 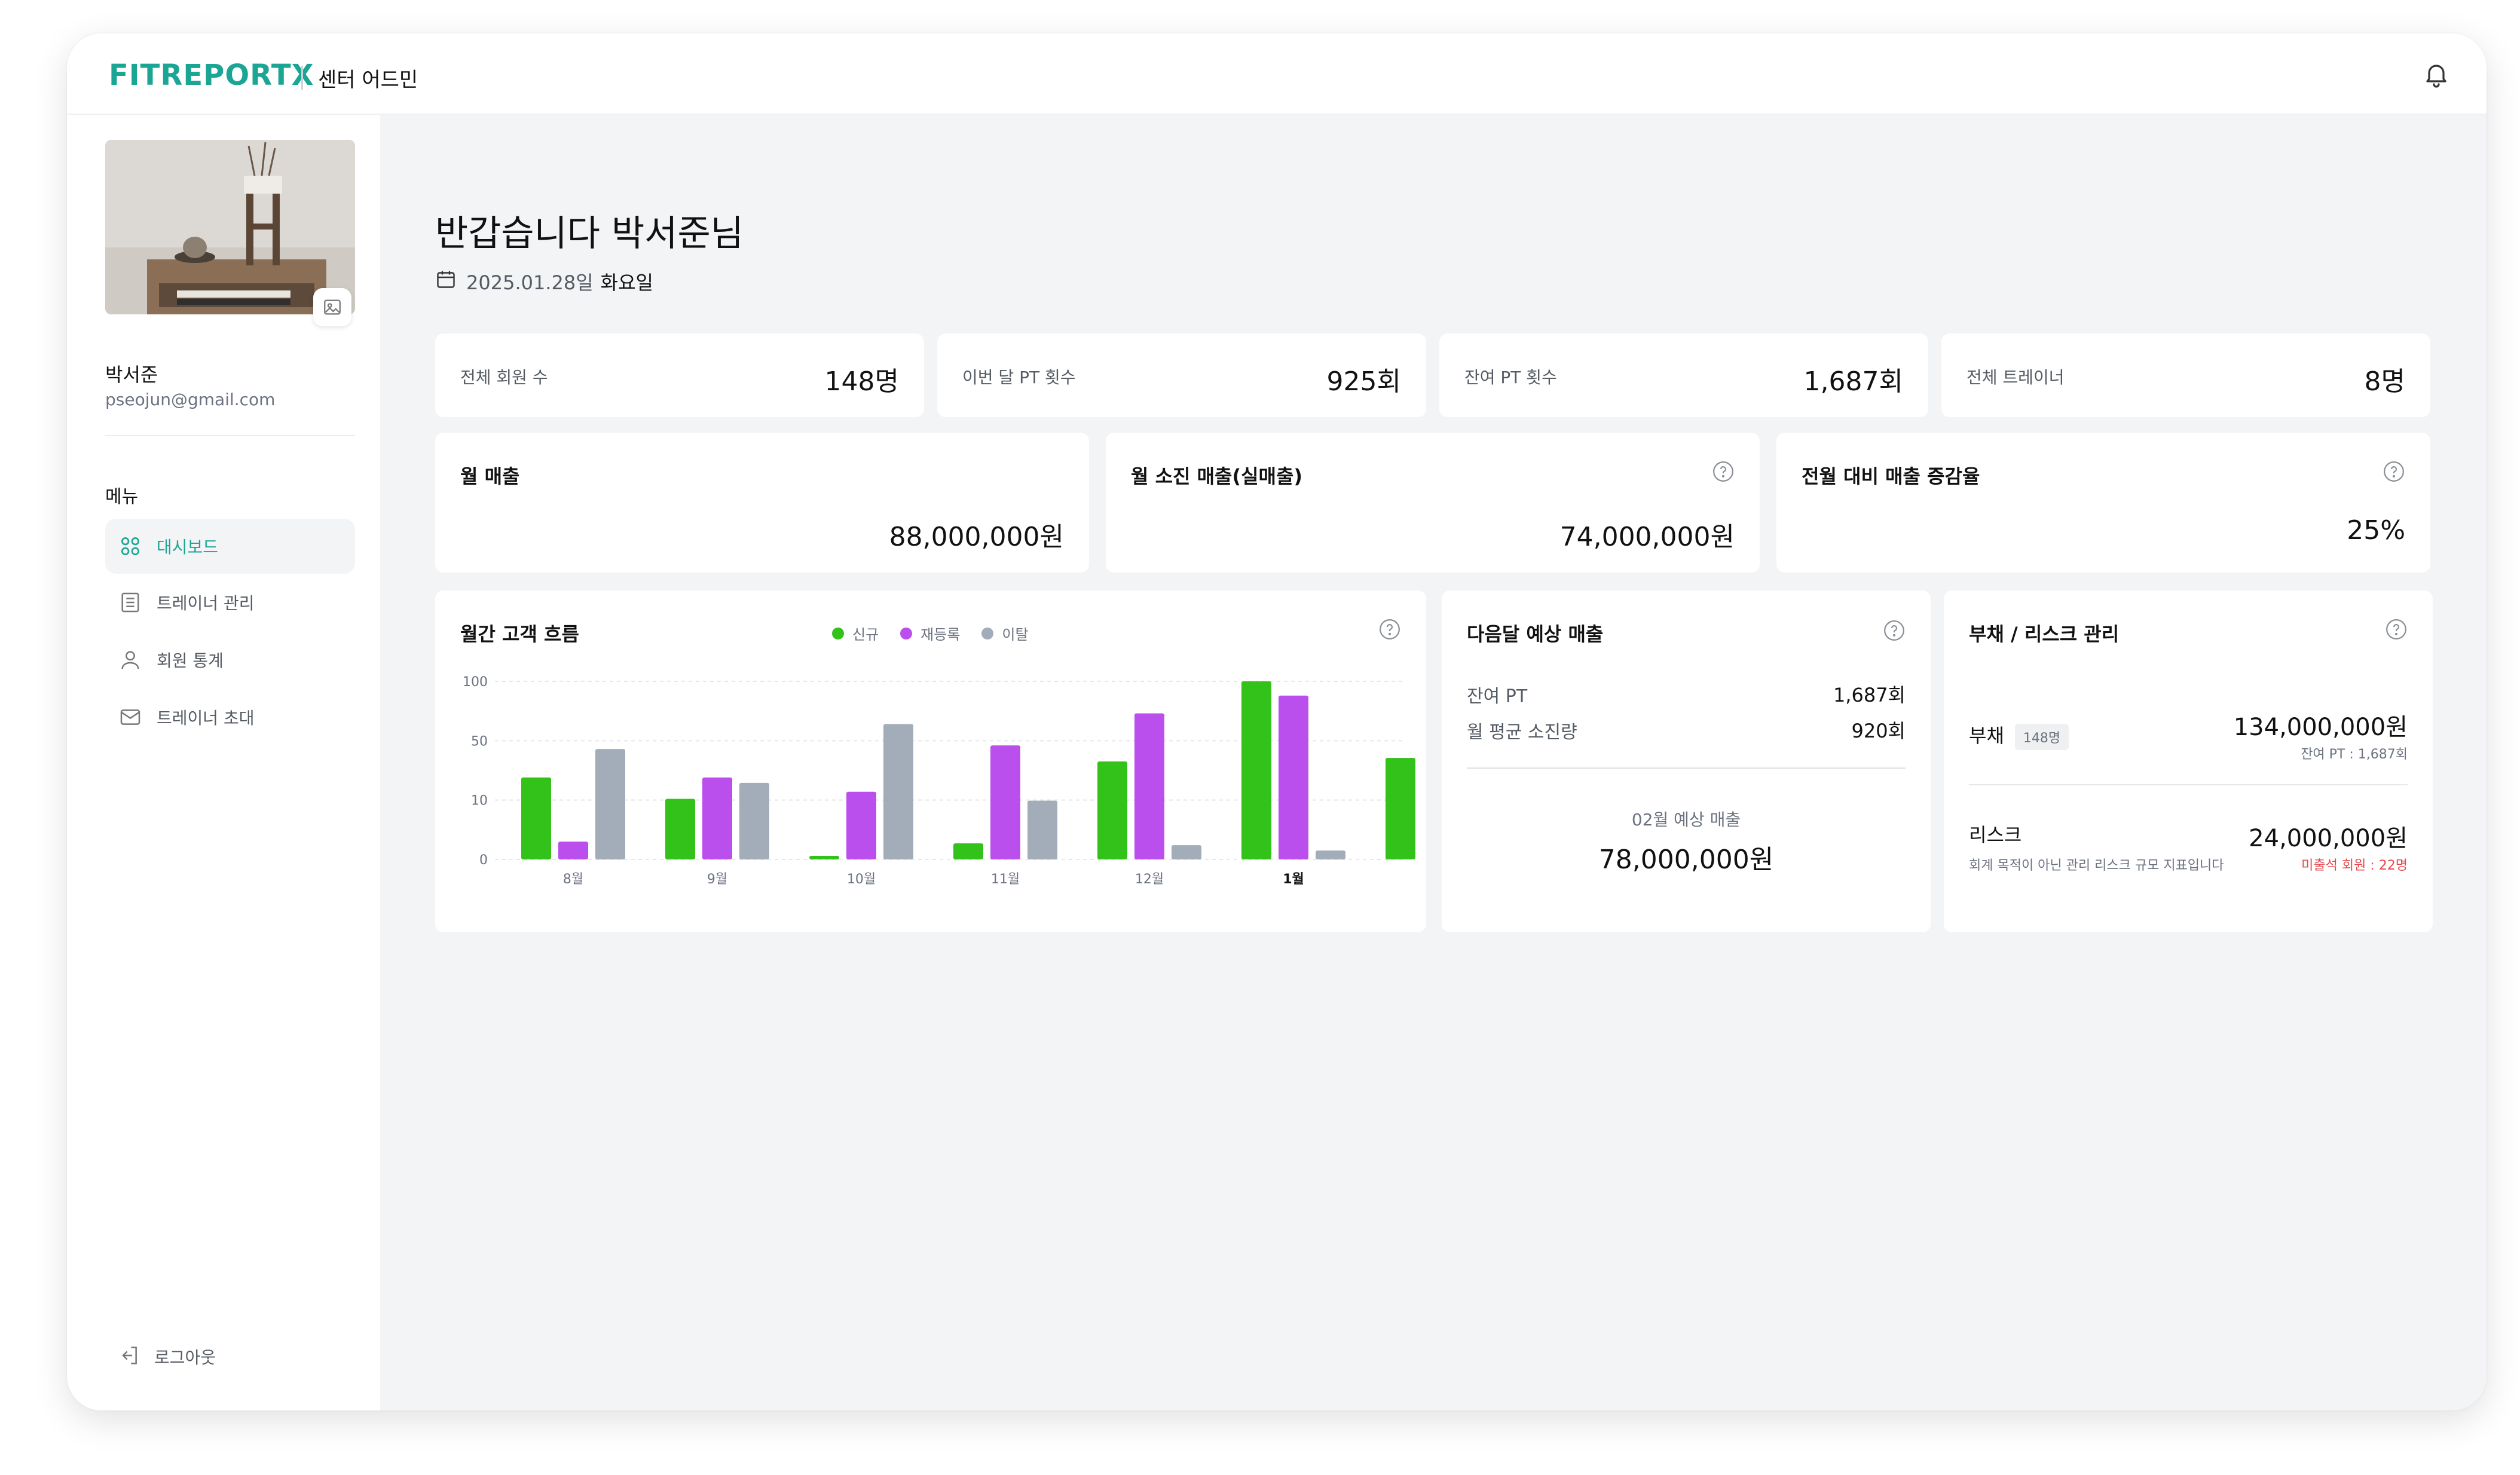 What do you see at coordinates (1686, 820) in the screenshot?
I see `forecast-label: 02월 예상 매출` at bounding box center [1686, 820].